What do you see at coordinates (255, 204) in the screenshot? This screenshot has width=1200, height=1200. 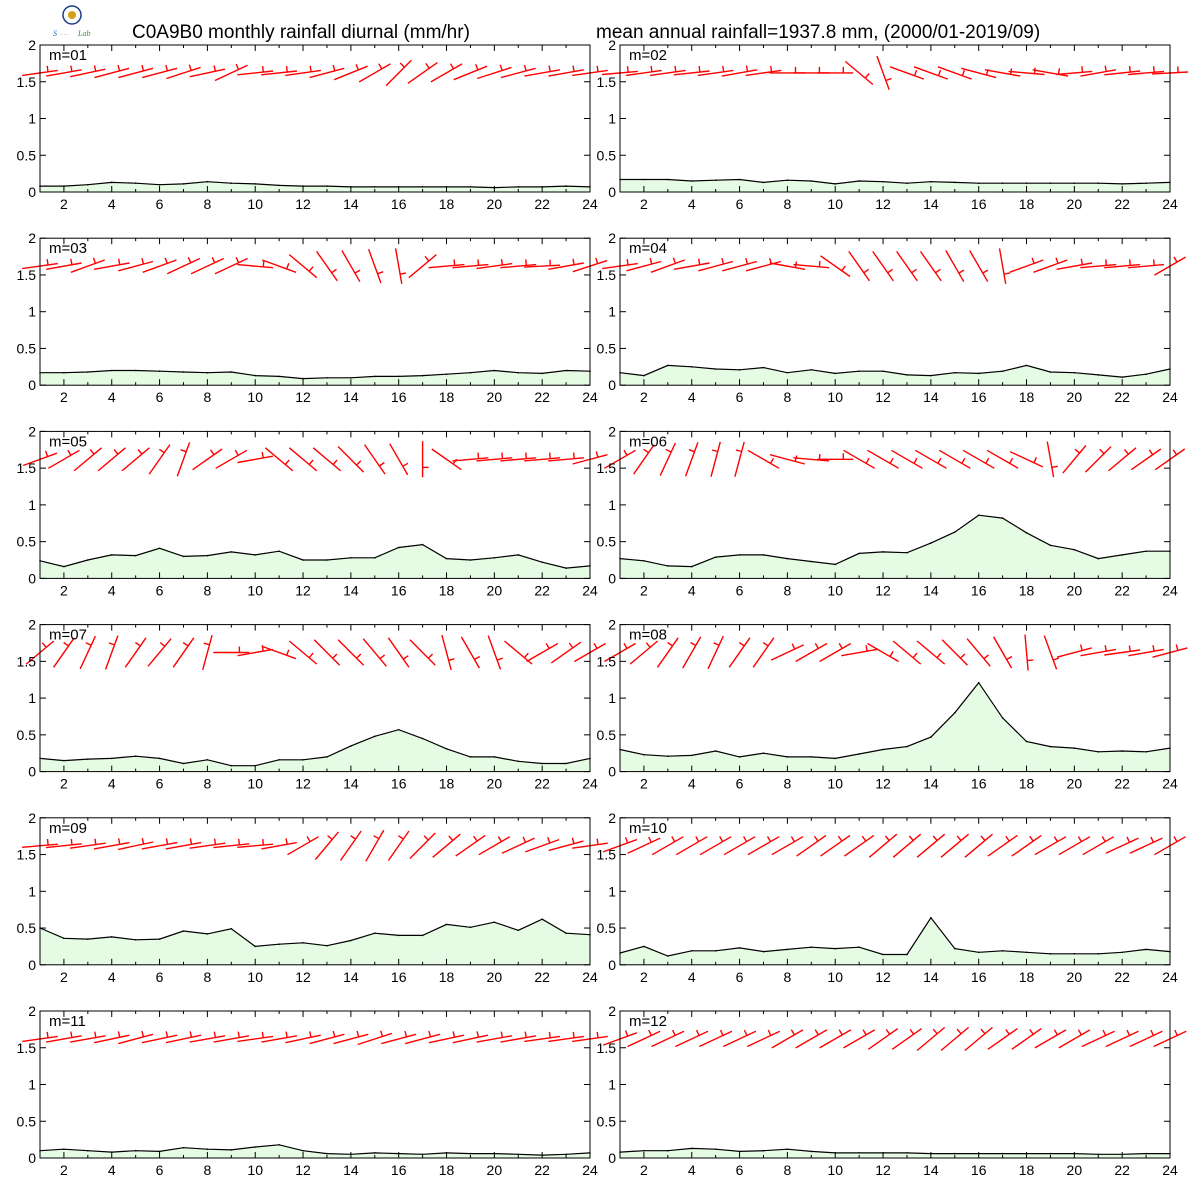 I see `x-tick-label: 10` at bounding box center [255, 204].